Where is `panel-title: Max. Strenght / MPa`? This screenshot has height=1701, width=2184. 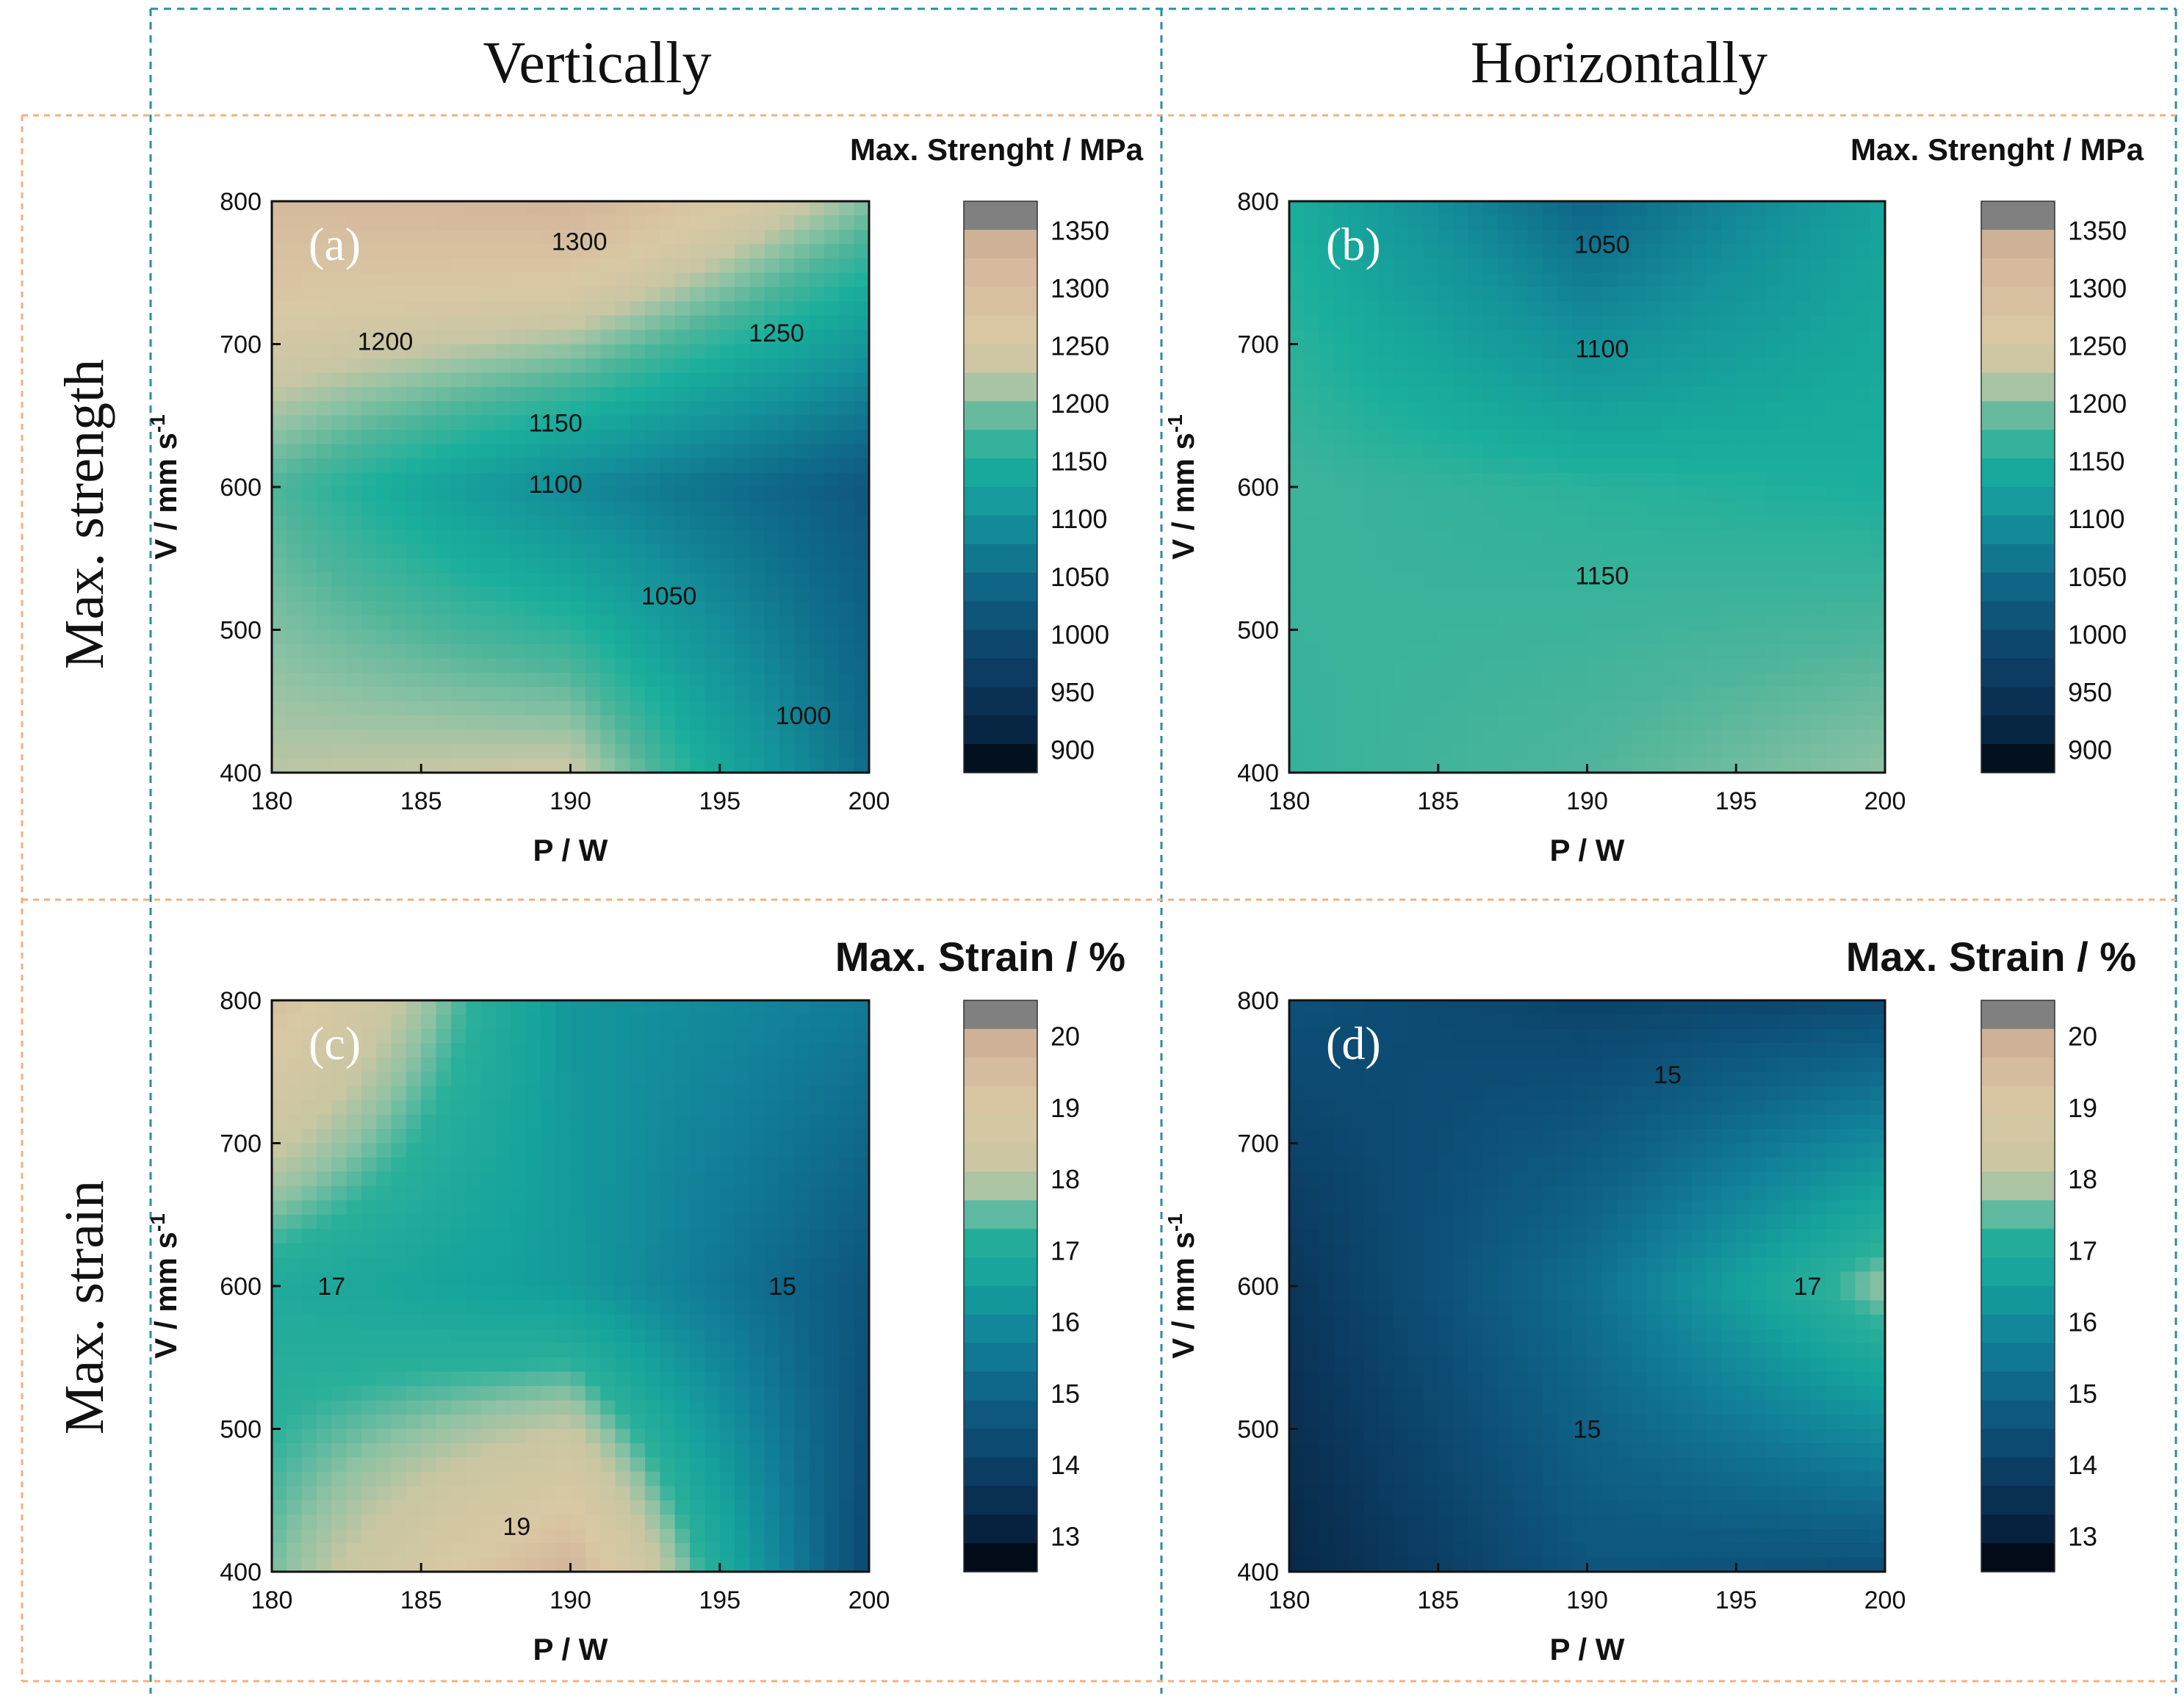 panel-title: Max. Strenght / MPa is located at coordinates (997, 149).